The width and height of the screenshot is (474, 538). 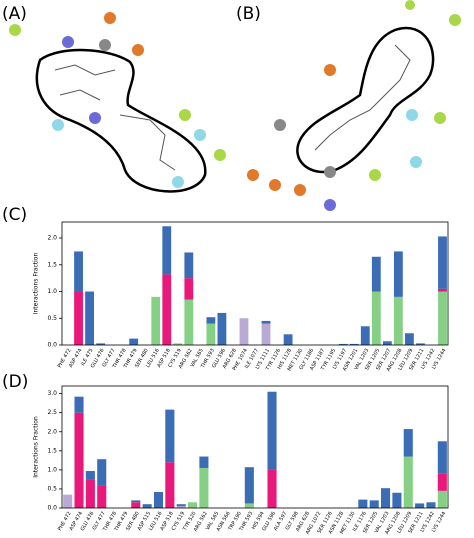 What do you see at coordinates (14, 14) in the screenshot?
I see `panel-label: (A)` at bounding box center [14, 14].